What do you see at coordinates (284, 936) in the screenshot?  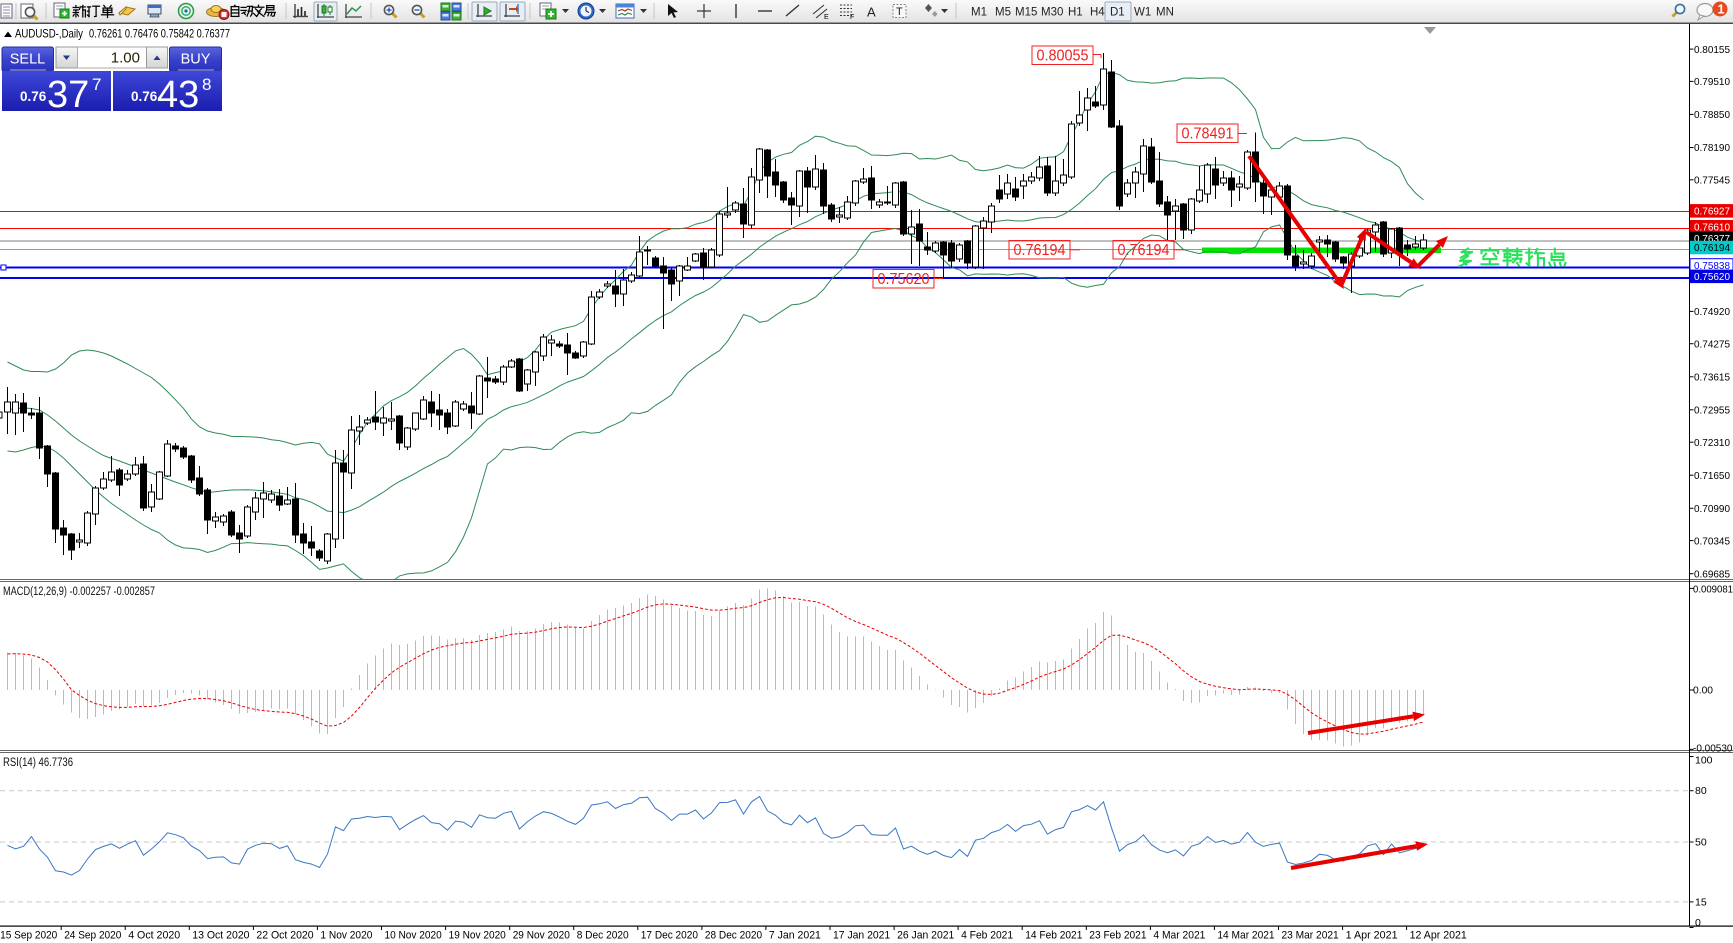 I see `svg-text: 22 Oct 2020` at bounding box center [284, 936].